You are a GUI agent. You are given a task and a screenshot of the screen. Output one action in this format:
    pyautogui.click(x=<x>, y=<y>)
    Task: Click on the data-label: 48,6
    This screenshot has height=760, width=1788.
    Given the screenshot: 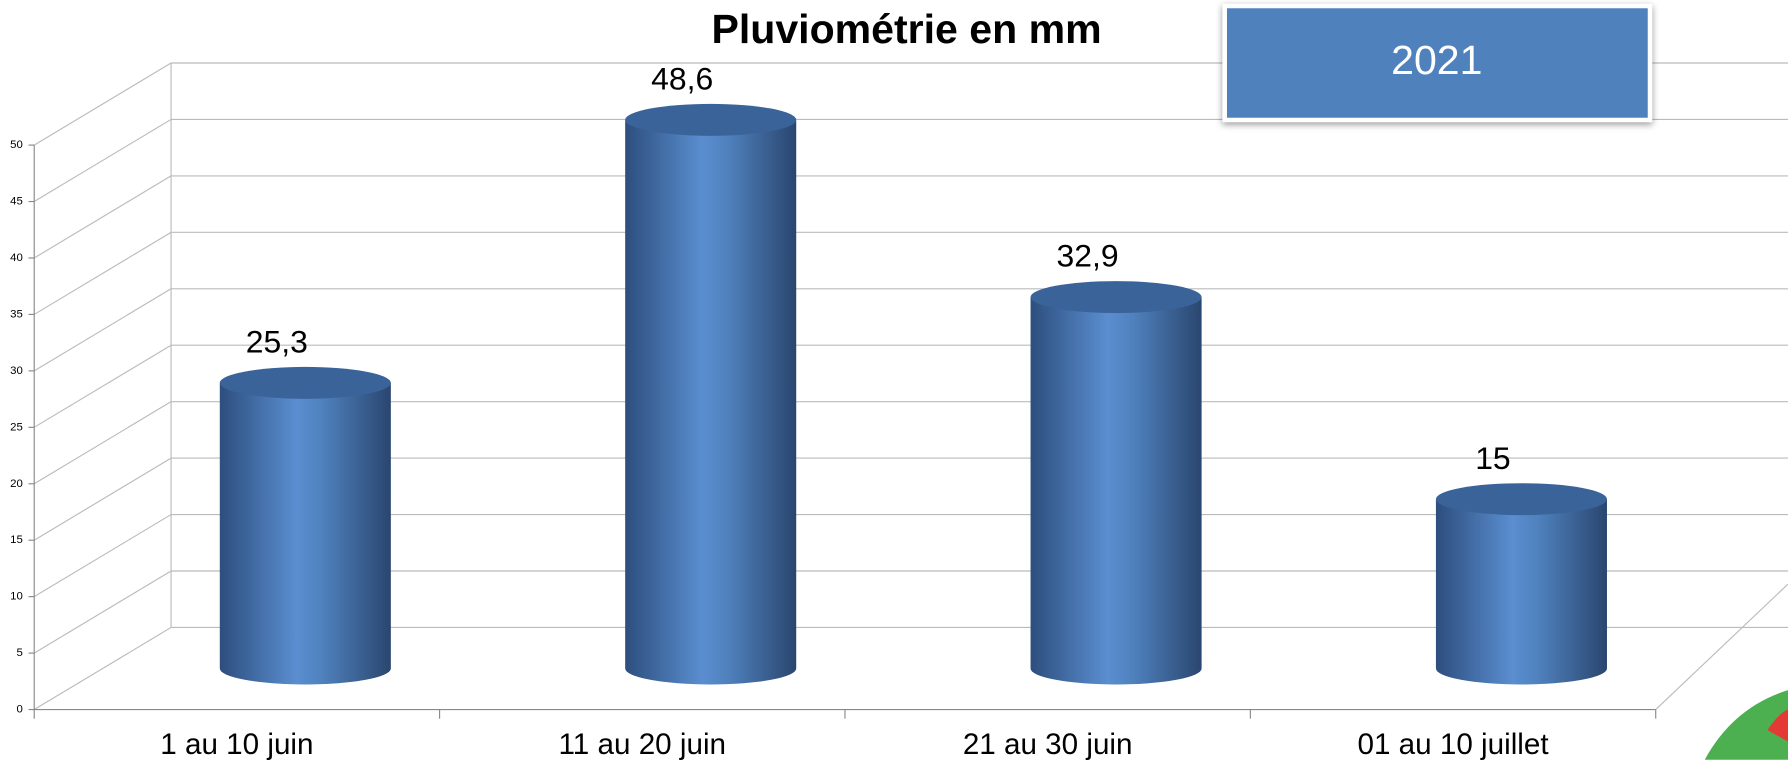 What is the action you would take?
    pyautogui.click(x=682, y=79)
    